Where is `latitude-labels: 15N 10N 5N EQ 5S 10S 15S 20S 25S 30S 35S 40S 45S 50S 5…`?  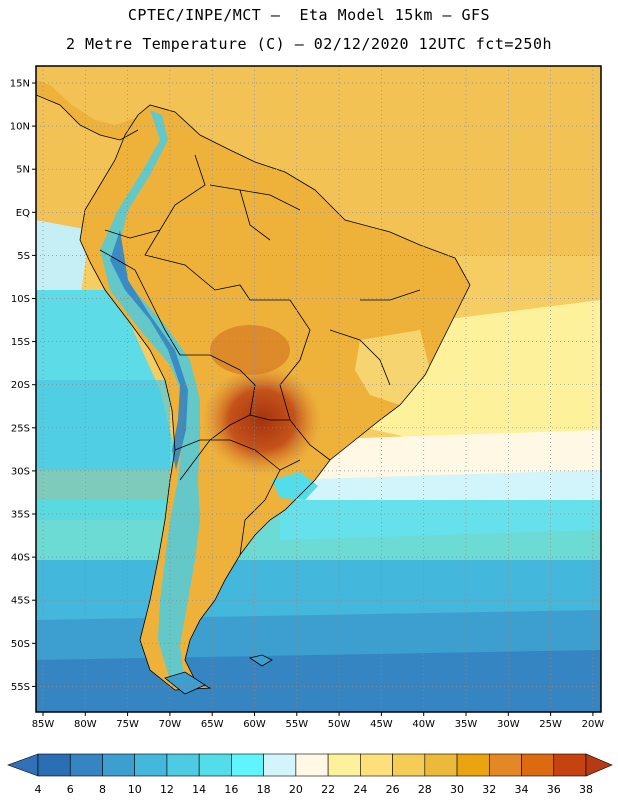 latitude-labels: 15N 10N 5N EQ 5S 10S 15S 20S 25S 30S 35S 40S 45S 50S 5… is located at coordinates (23, 386).